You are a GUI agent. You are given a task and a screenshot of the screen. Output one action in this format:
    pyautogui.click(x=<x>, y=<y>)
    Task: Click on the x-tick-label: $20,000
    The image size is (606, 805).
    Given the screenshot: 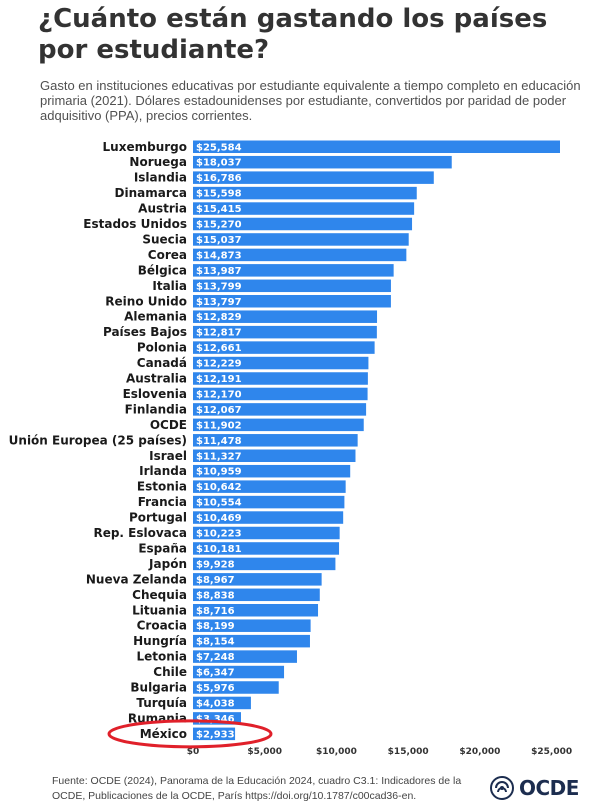 What is the action you would take?
    pyautogui.click(x=479, y=752)
    